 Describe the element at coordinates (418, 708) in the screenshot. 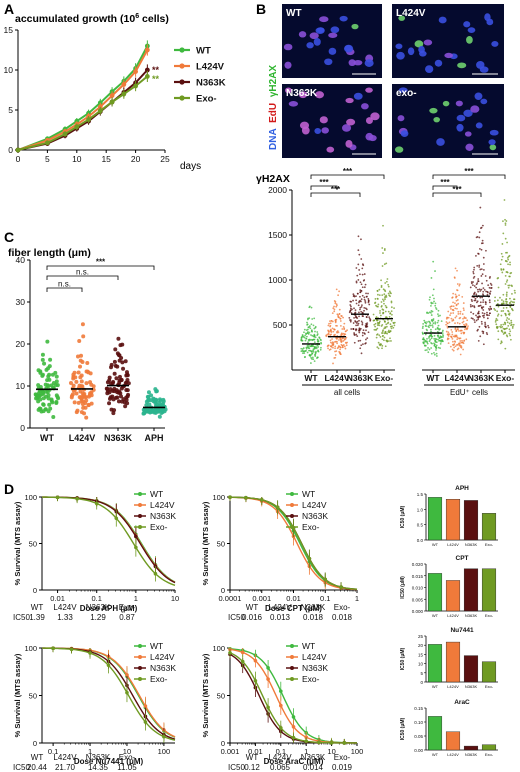

I see `e-ytick-label: 0.15` at that location.